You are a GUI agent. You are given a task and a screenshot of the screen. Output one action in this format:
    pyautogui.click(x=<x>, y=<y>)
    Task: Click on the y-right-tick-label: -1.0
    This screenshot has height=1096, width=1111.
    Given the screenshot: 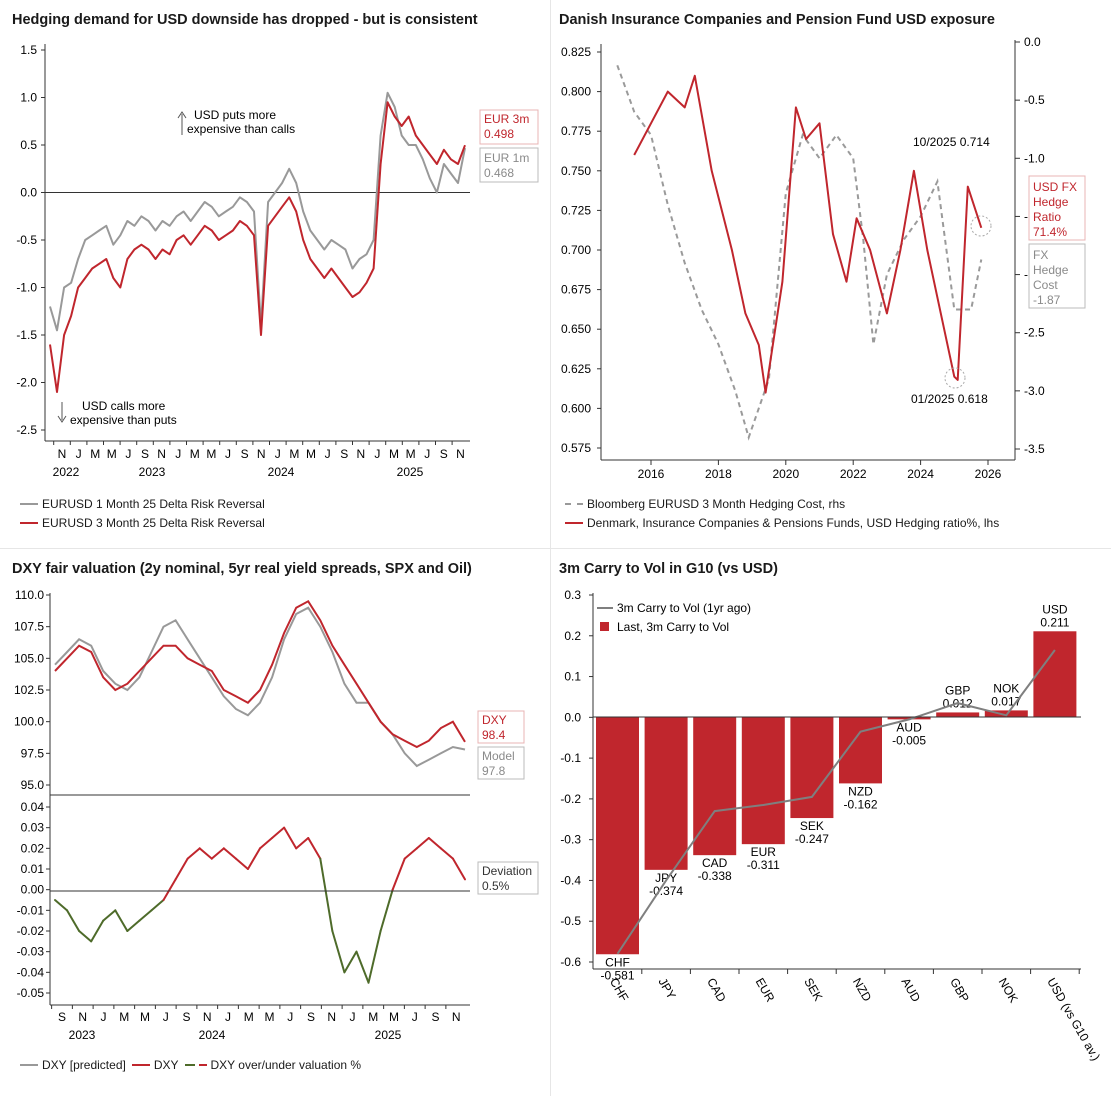 What is the action you would take?
    pyautogui.click(x=1034, y=158)
    